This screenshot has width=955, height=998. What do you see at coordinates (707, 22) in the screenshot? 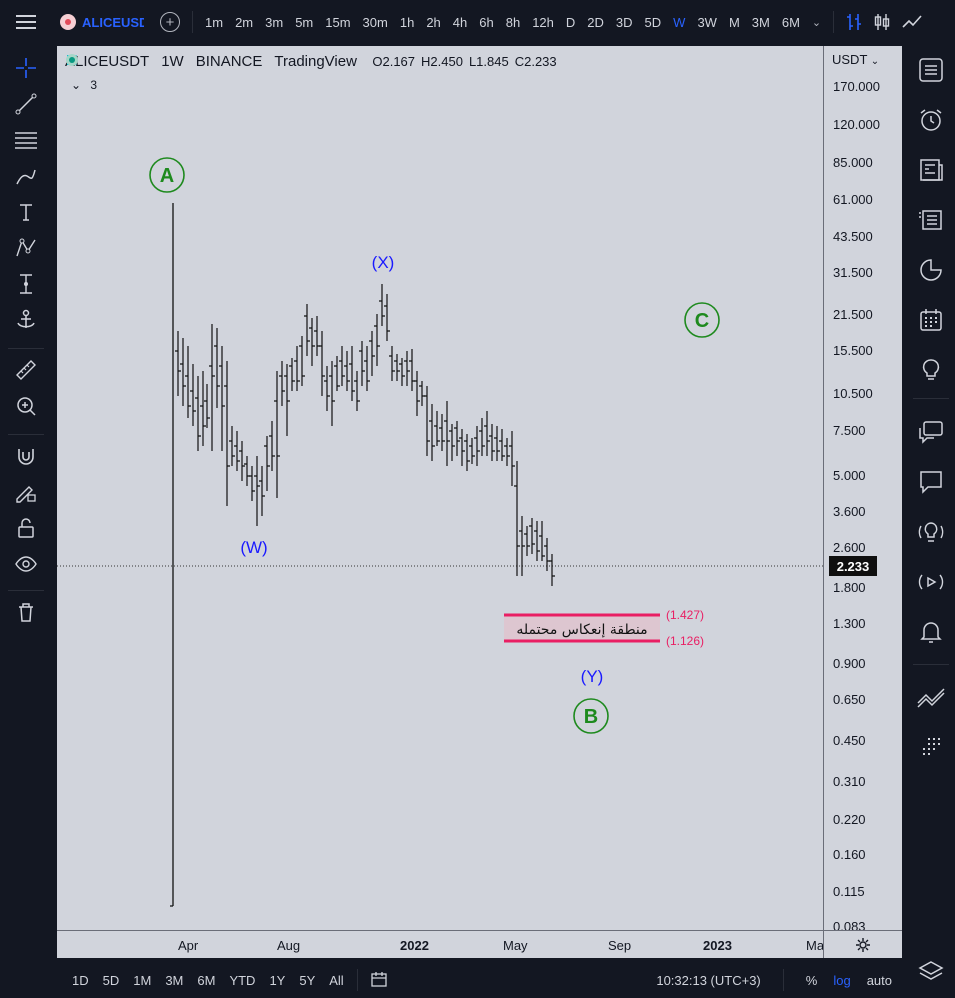
I see `timeframe-3w: 3W` at bounding box center [707, 22].